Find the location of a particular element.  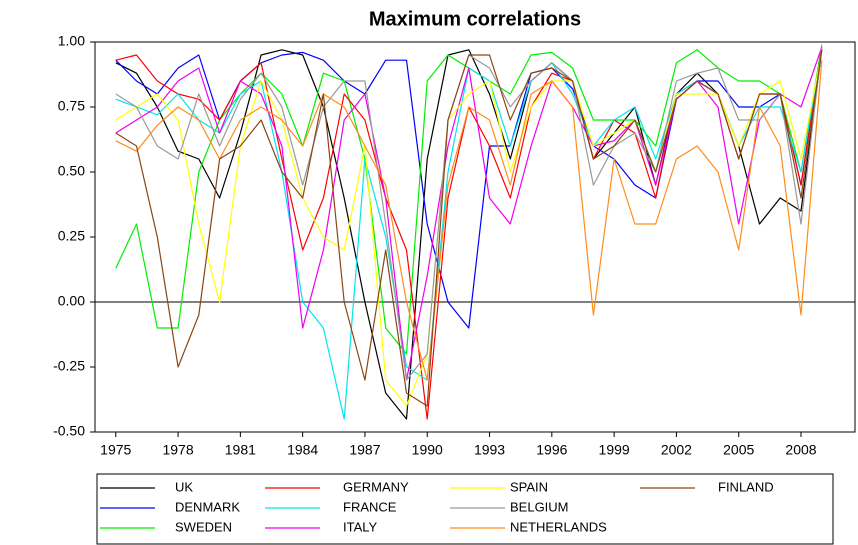

y-tick-label: 0.00 is located at coordinates (71, 301).